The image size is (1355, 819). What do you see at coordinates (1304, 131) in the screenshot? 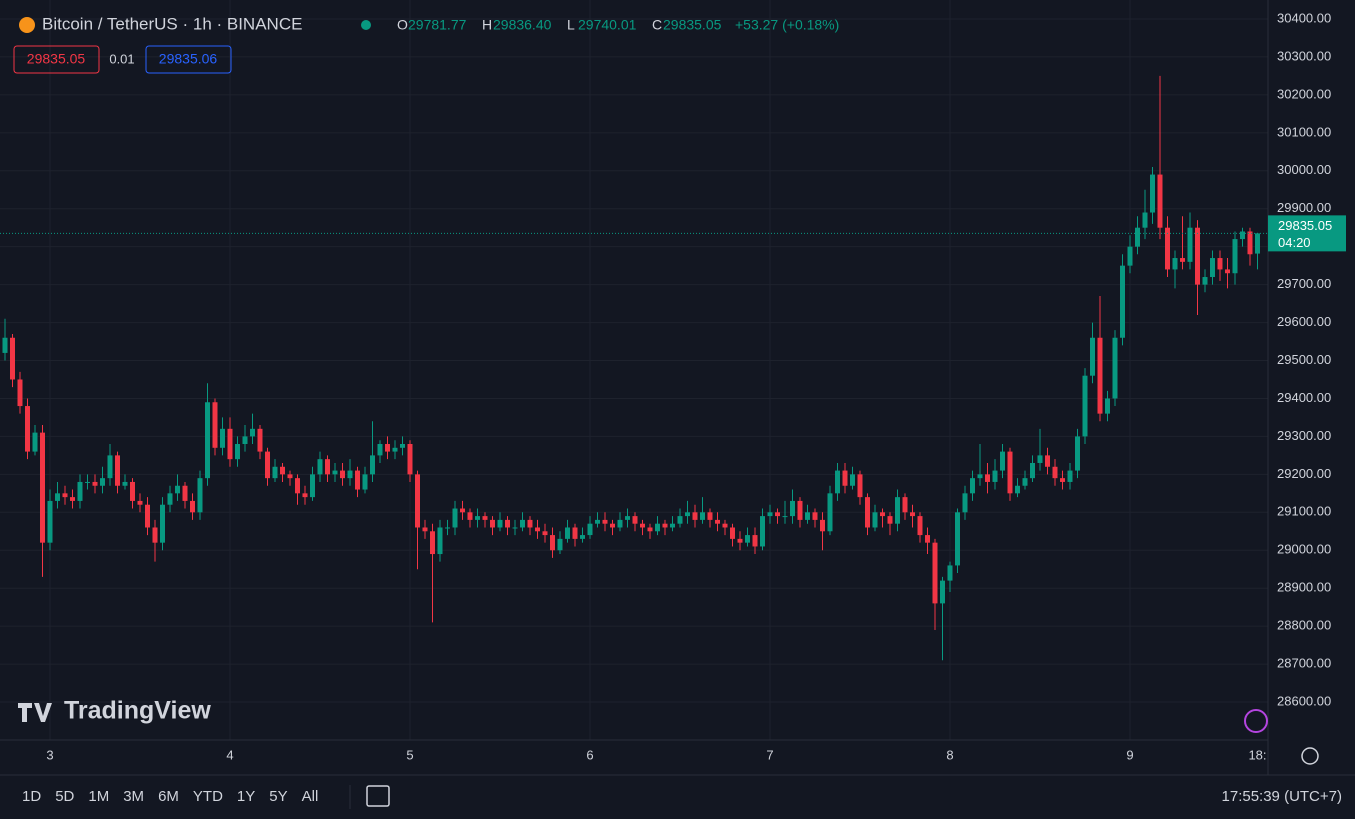
I see `y-tick-label: 30100.00` at bounding box center [1304, 131].